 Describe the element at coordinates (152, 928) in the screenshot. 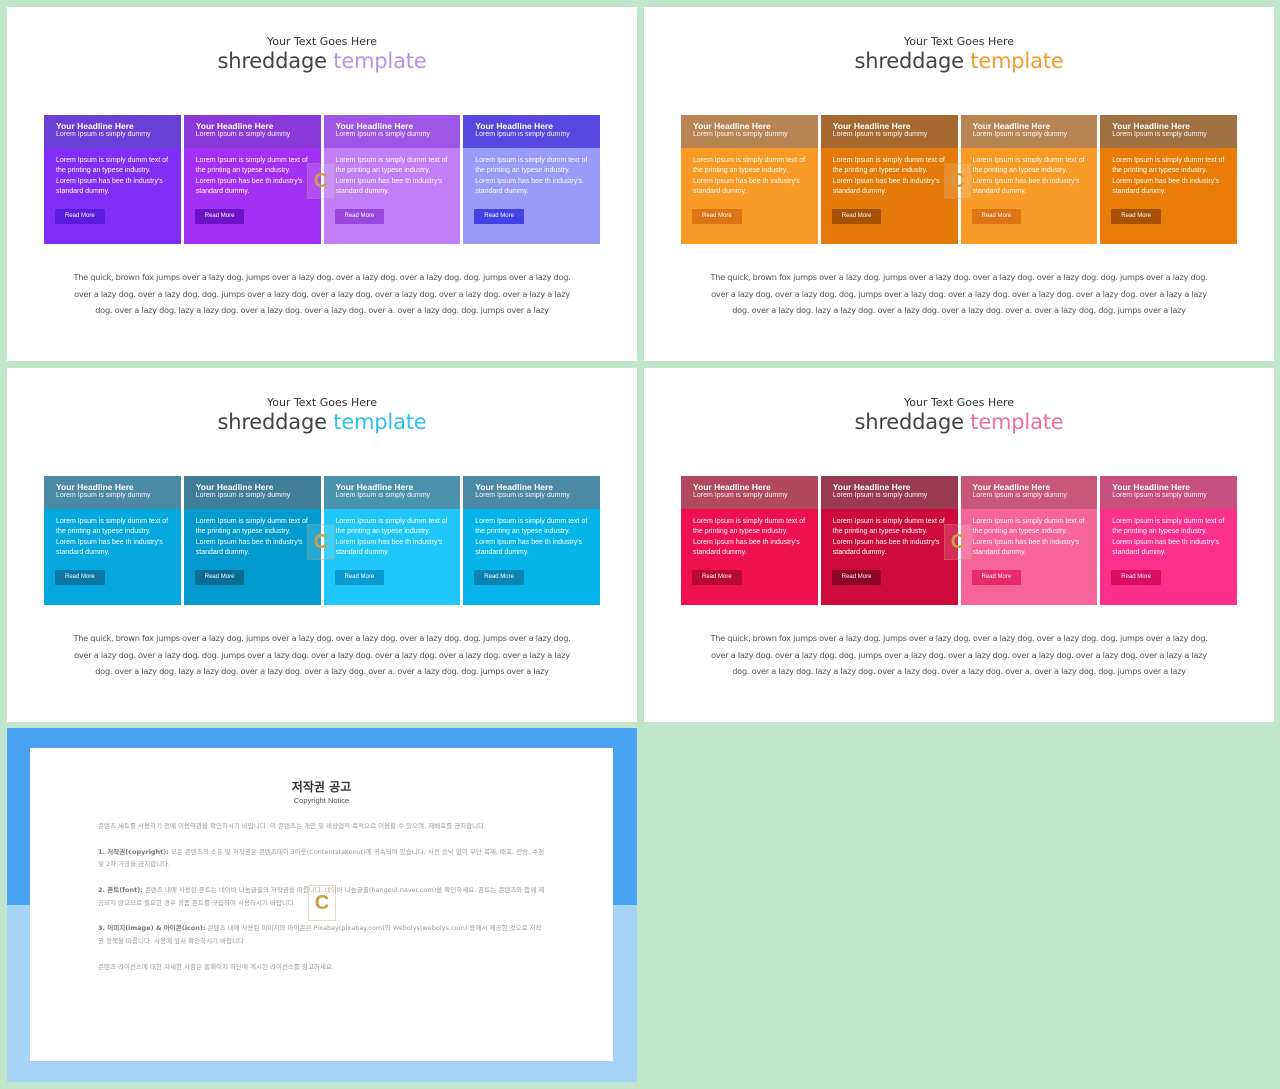

I see `notice-section-label: 3. 이미지(image) & 아이콘(icon):` at that location.